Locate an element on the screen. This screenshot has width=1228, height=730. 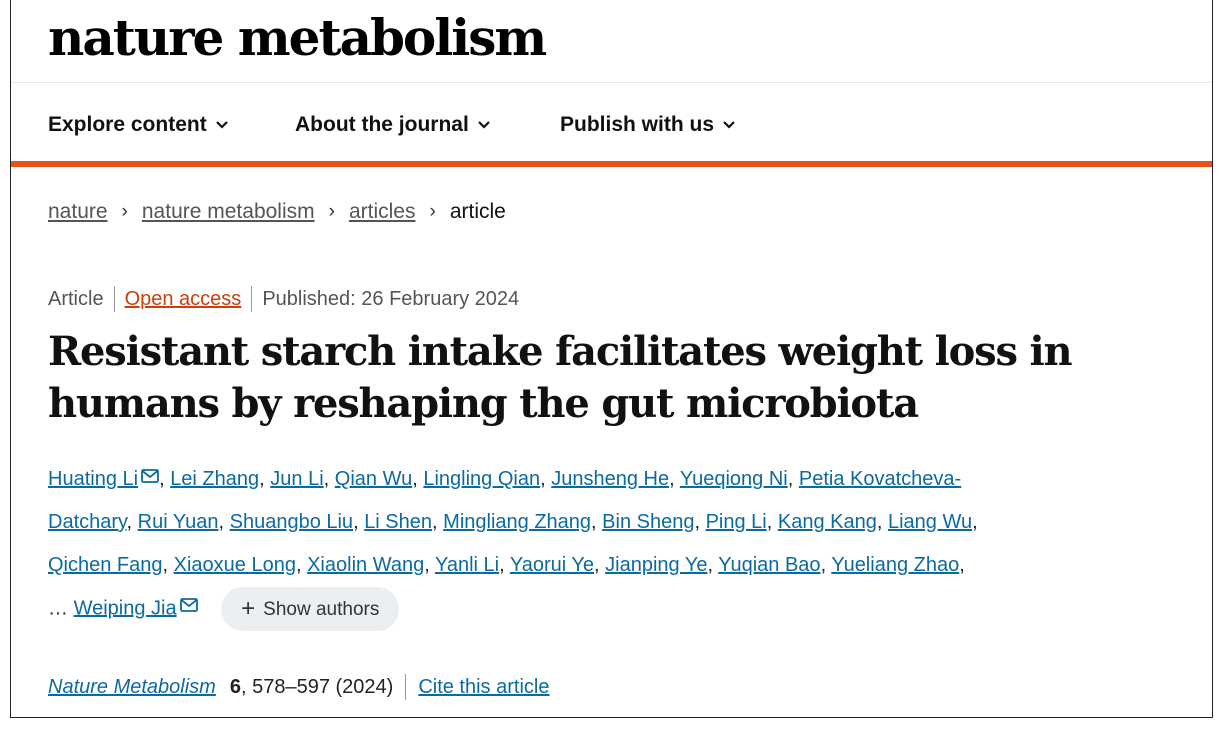
plus-icon: + is located at coordinates (248, 608).